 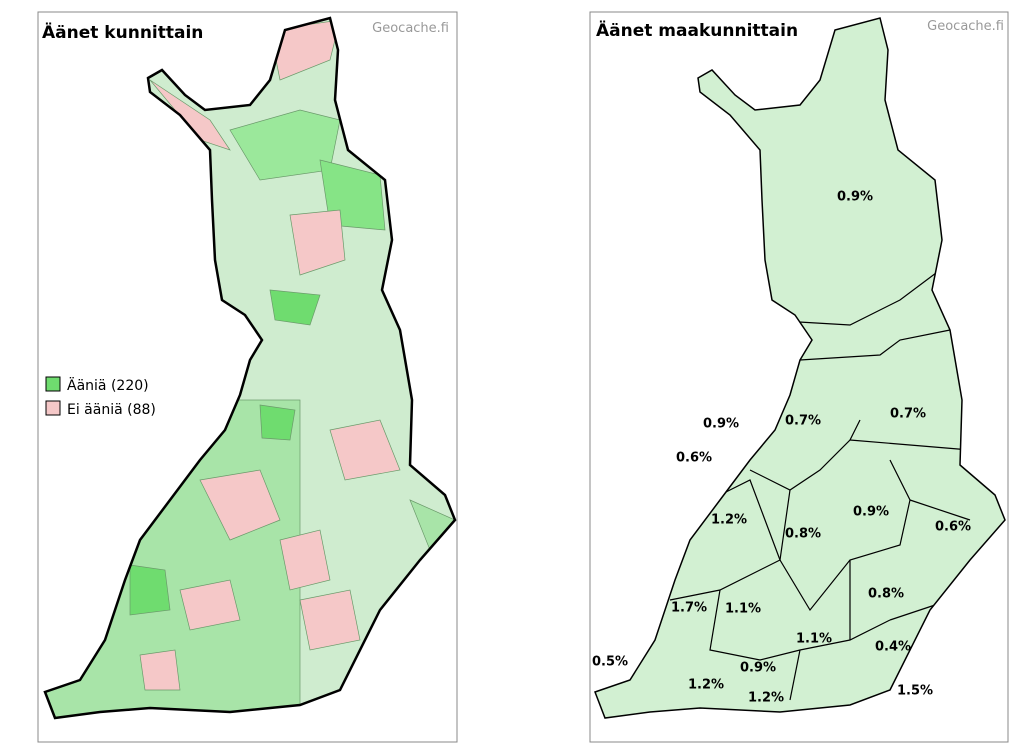 I want to click on region-label: 0.4%, so click(x=893, y=647).